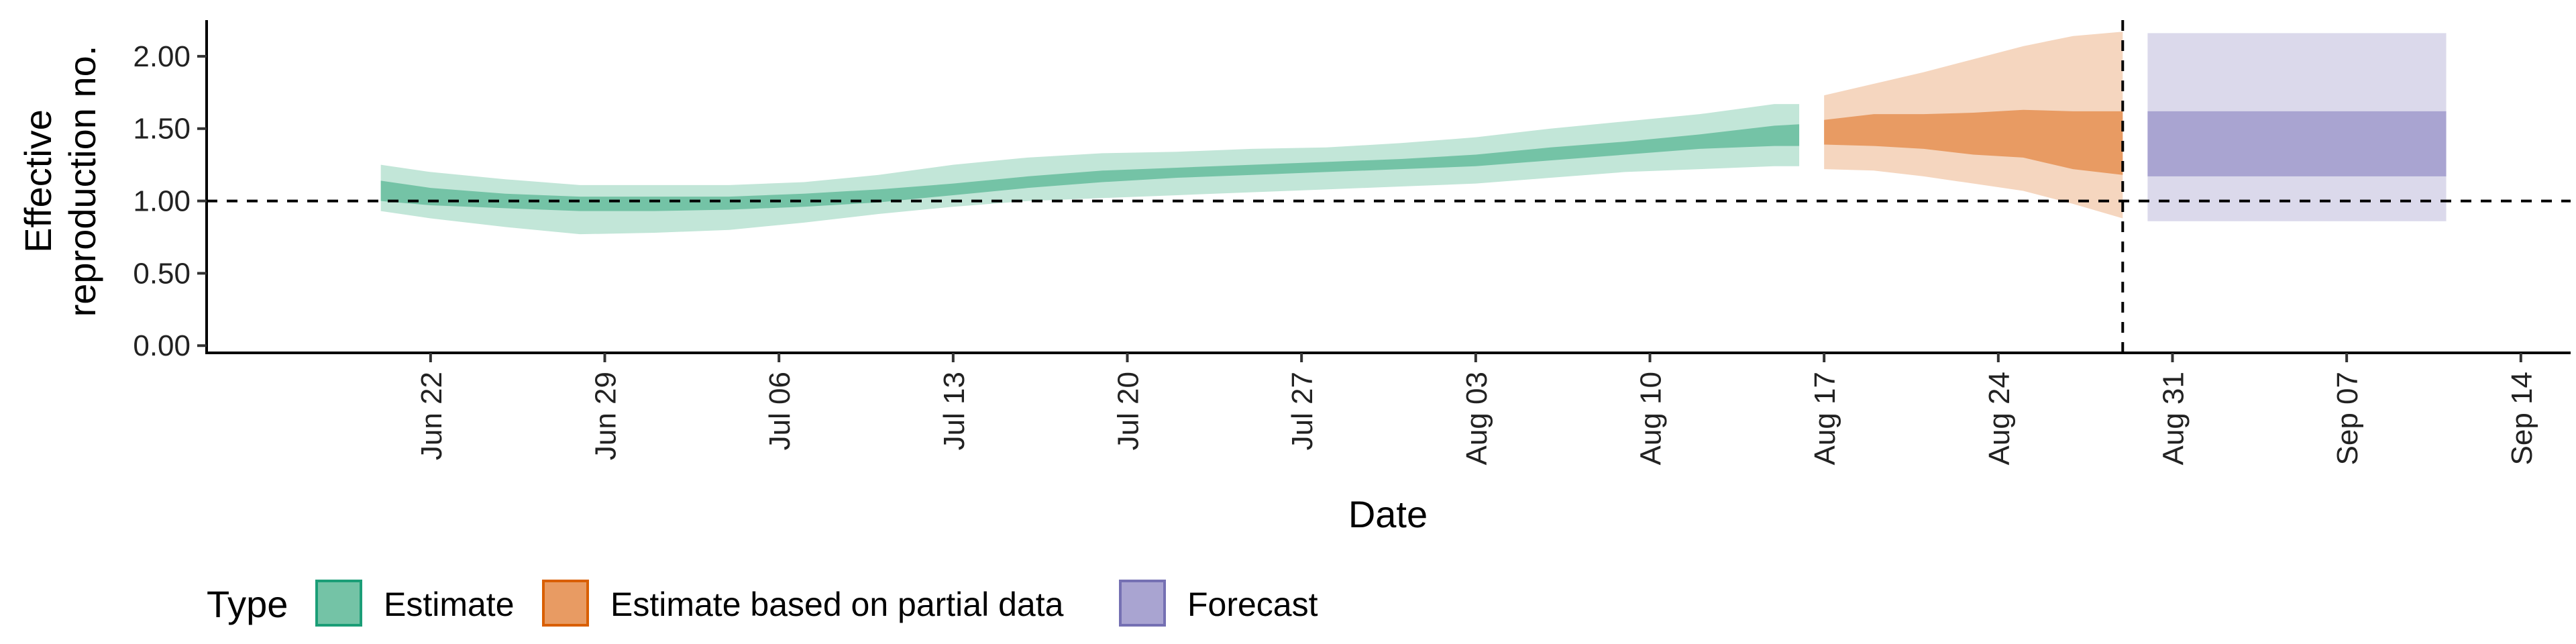 Image resolution: width=2576 pixels, height=644 pixels. Describe the element at coordinates (162, 201) in the screenshot. I see `y-tick-label: 1.00` at that location.